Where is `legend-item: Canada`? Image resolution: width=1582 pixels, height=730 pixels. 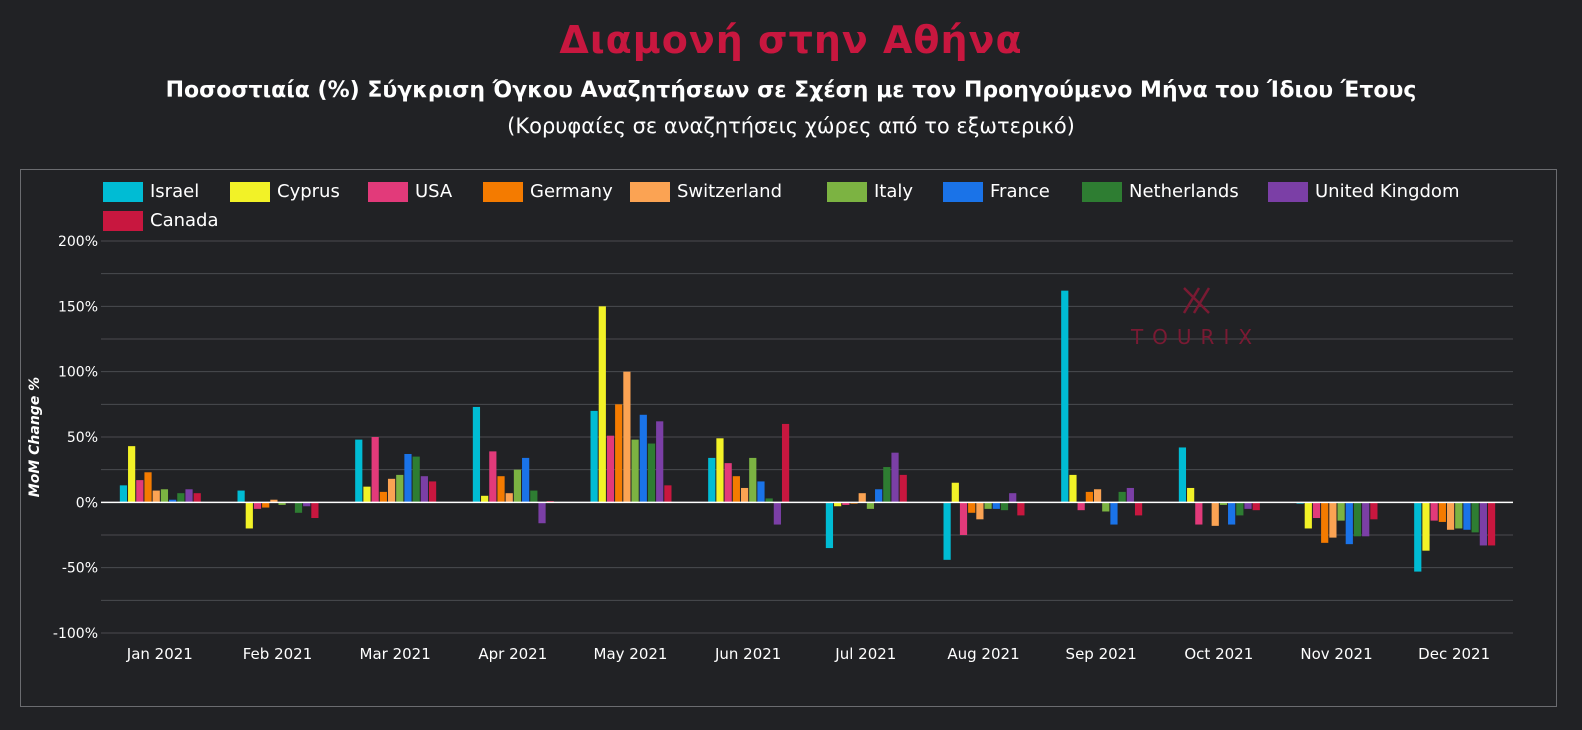 legend-item: Canada is located at coordinates (161, 220).